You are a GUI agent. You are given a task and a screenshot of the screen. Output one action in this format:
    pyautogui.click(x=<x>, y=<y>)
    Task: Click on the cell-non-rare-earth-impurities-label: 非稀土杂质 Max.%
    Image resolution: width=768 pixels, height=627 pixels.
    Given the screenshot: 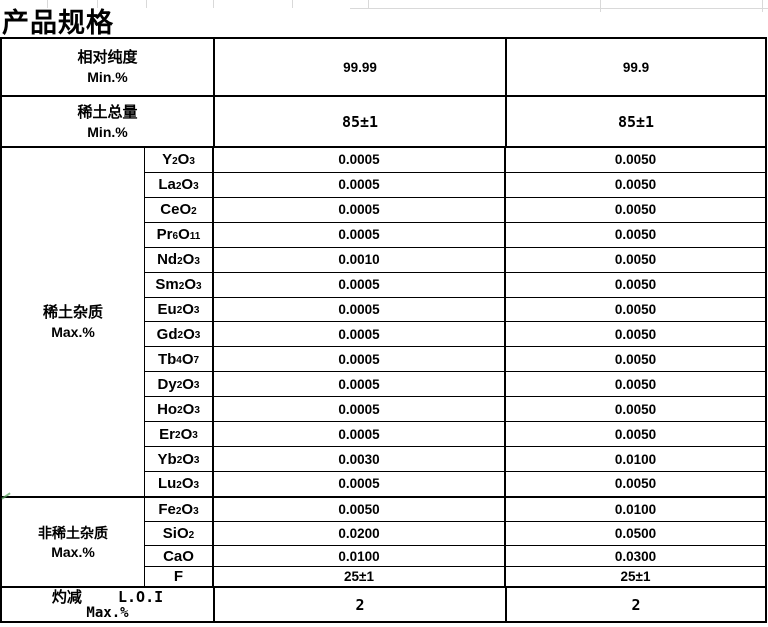 What is the action you would take?
    pyautogui.click(x=73, y=542)
    